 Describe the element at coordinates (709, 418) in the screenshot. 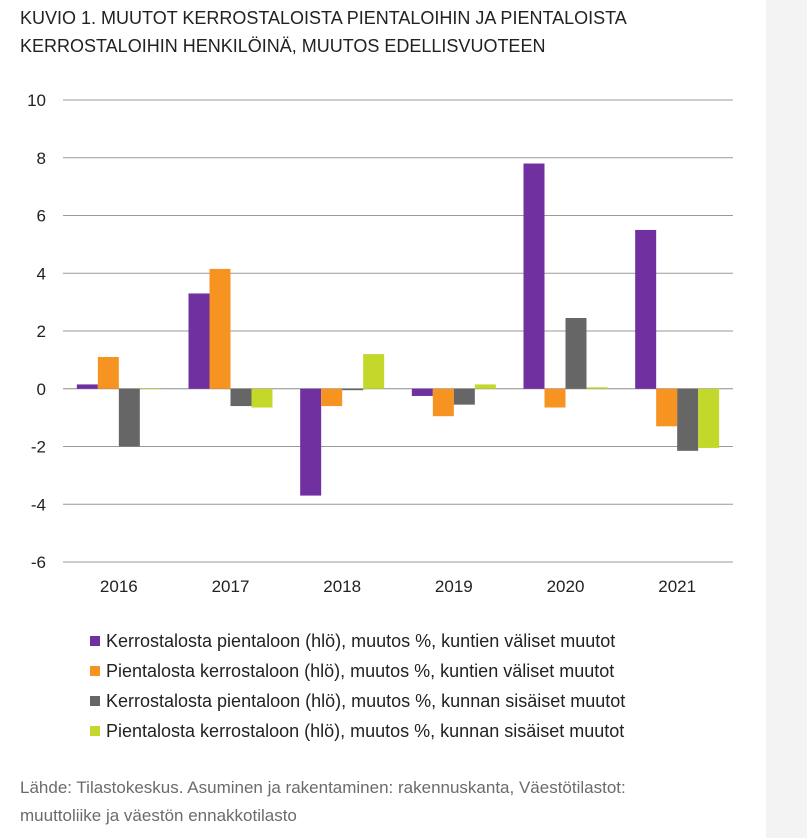

I see `bar-series-4-2021` at that location.